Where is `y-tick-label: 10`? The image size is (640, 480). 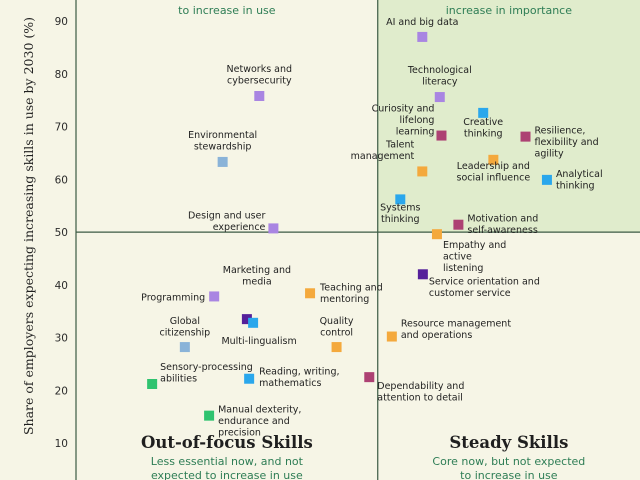 y-tick-label: 10 is located at coordinates (61, 444).